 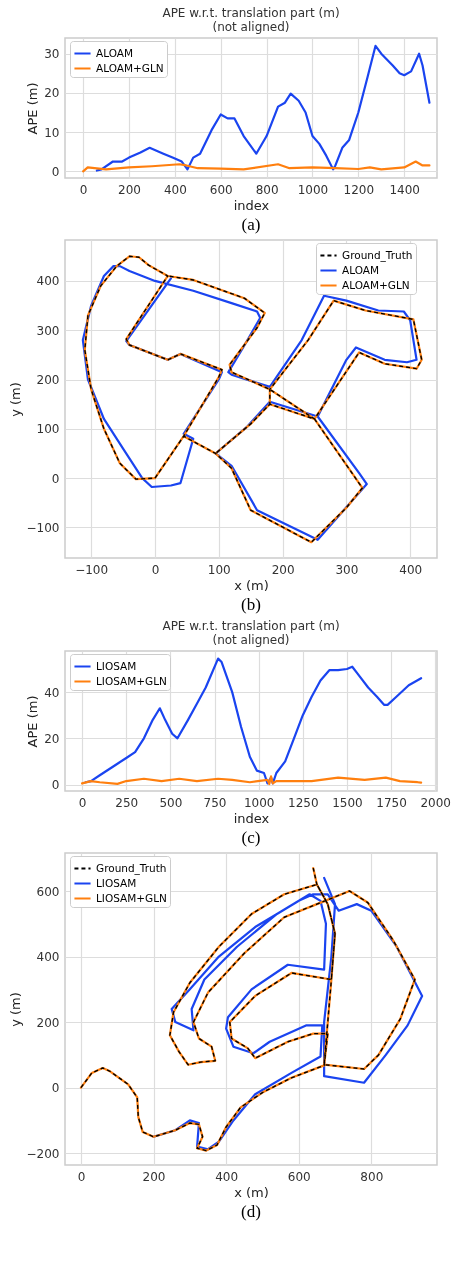 What do you see at coordinates (215, 802) in the screenshot?
I see `x-tick-label: 750` at bounding box center [215, 802].